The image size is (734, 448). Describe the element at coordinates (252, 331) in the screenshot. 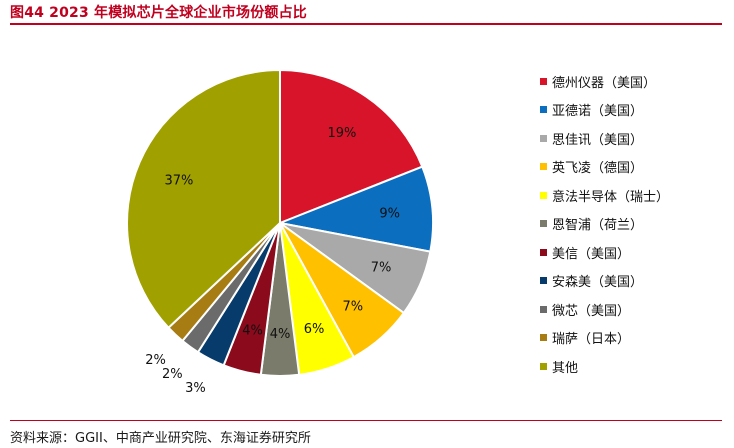

I see `pie-label-6: 4%` at that location.